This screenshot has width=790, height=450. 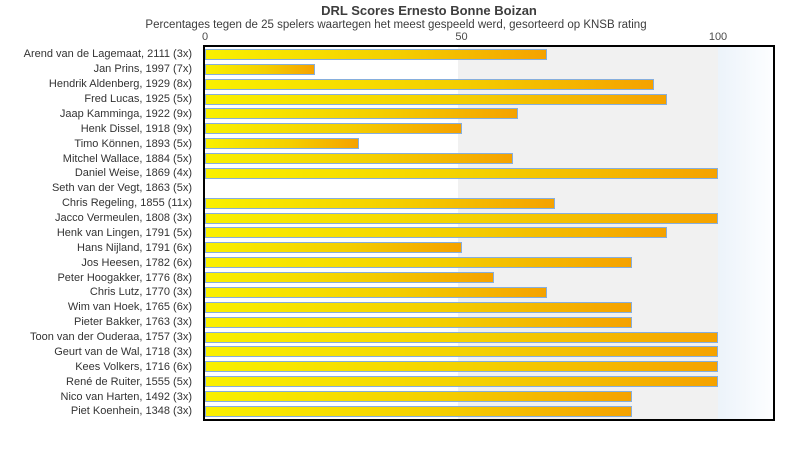 I want to click on y-axis-label: Hans Nijland, 1791 (6x), so click(x=134, y=247).